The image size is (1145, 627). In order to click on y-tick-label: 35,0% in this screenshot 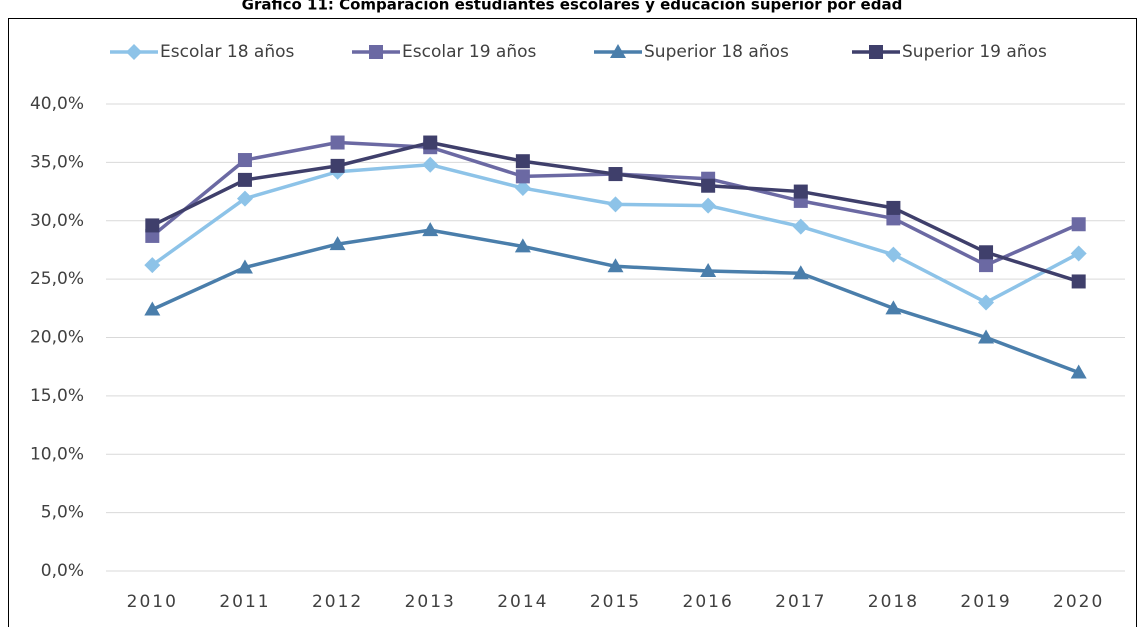, I will do `click(57, 162)`.